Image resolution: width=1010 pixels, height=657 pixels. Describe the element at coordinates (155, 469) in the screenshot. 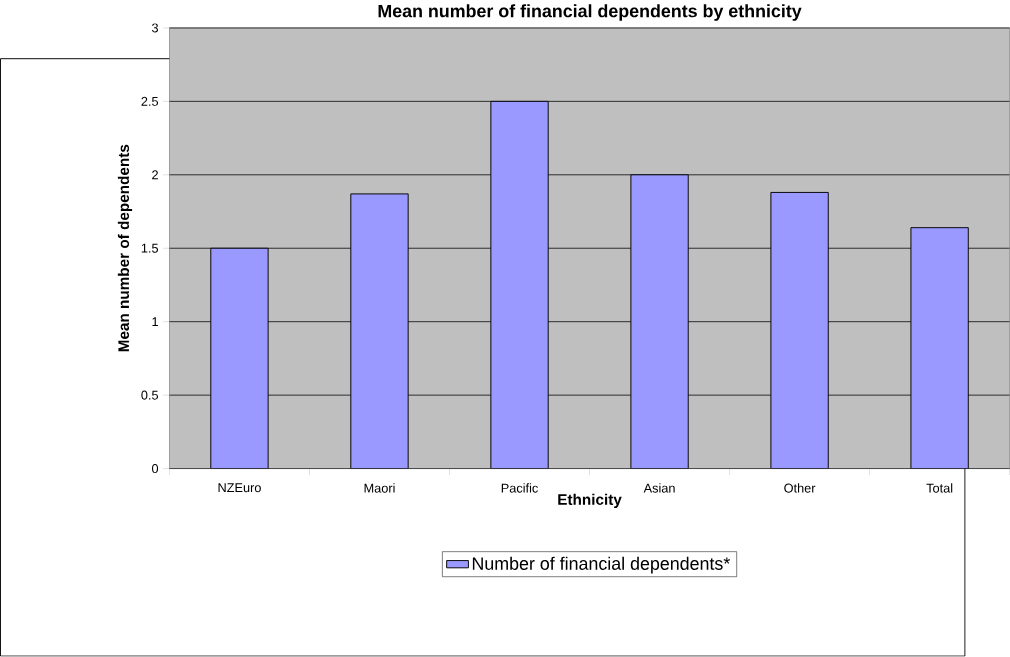

I see `y-tick-label: 0` at that location.